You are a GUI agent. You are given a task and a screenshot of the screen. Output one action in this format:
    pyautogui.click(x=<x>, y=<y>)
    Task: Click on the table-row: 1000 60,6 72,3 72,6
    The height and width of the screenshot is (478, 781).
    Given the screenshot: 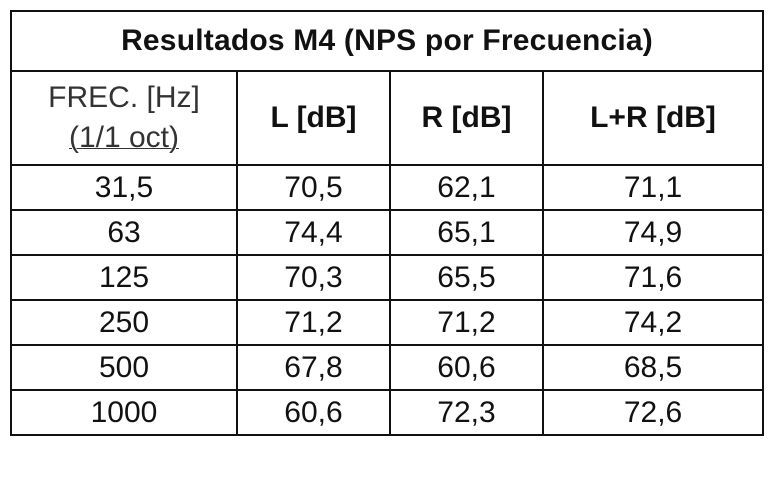 What is the action you would take?
    pyautogui.click(x=387, y=412)
    